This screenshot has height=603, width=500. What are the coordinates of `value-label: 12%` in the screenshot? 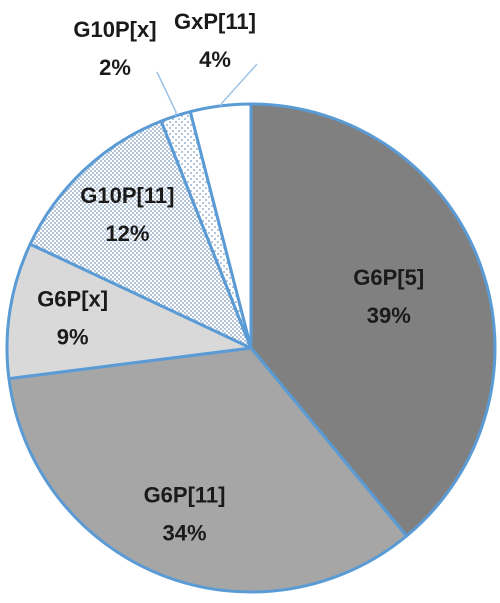 It's located at (127, 233).